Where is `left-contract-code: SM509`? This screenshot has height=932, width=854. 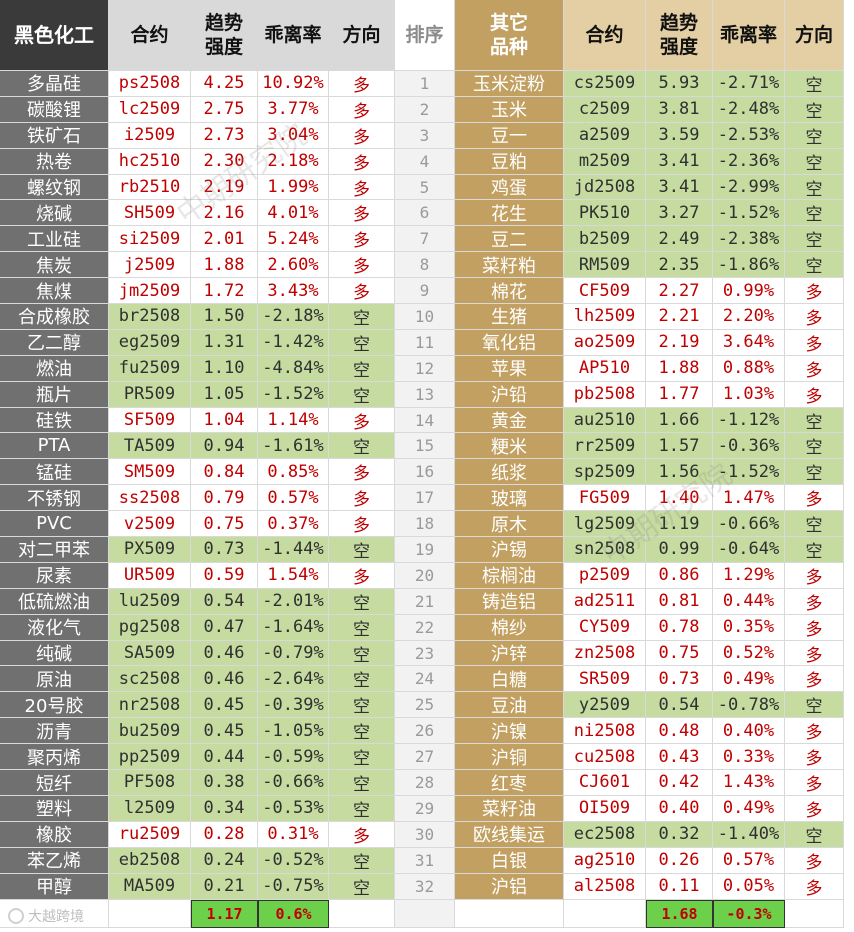 left-contract-code: SM509 is located at coordinates (150, 472).